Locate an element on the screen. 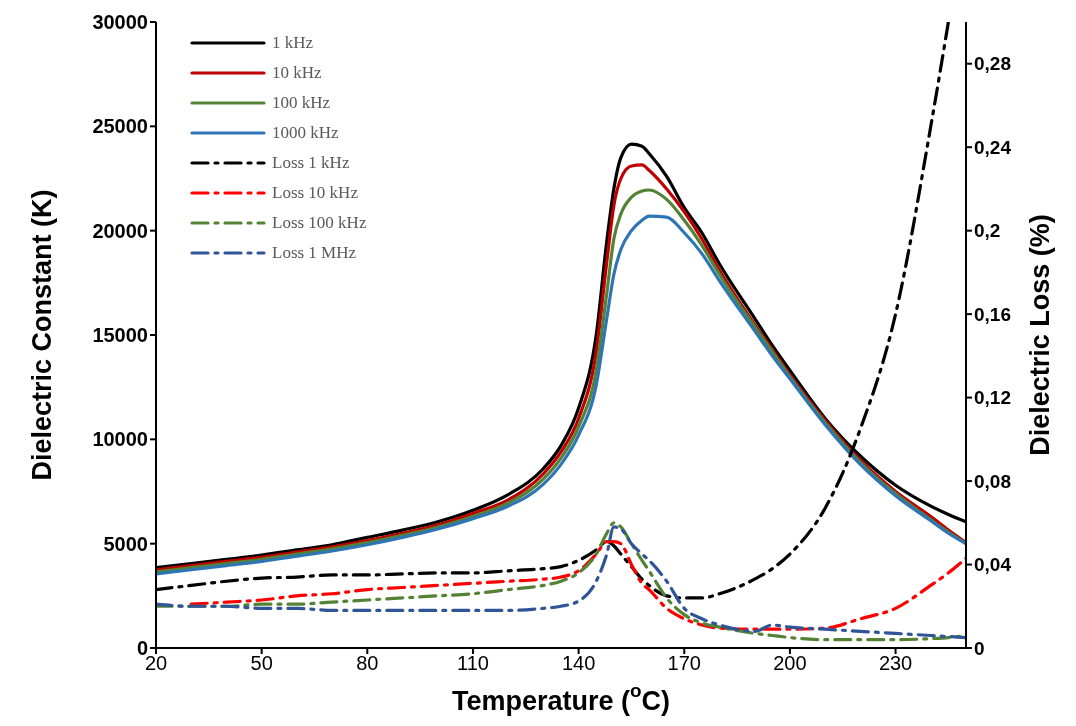 The height and width of the screenshot is (726, 1076). y2-tick-label: 0,24 is located at coordinates (993, 147).